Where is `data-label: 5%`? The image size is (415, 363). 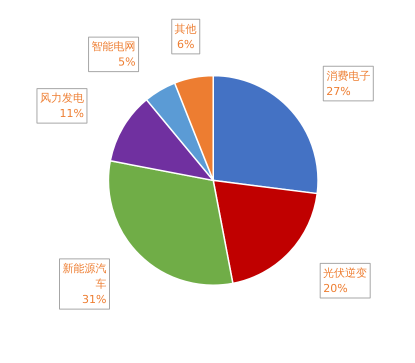 data-label: 5% is located at coordinates (127, 62).